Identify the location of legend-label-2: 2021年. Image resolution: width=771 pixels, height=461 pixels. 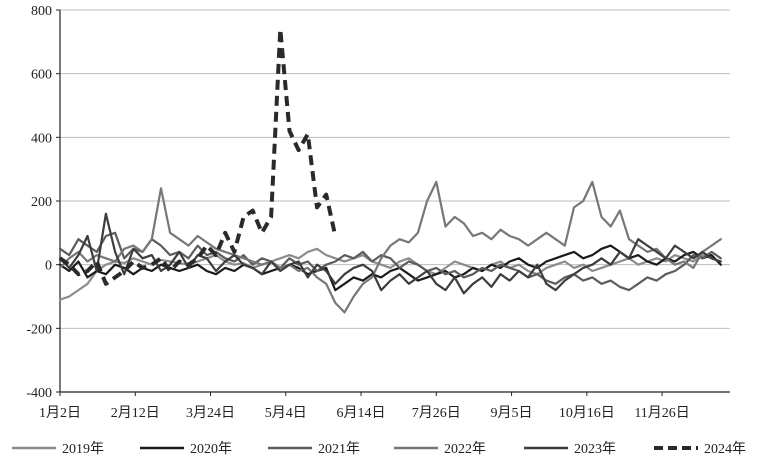
(339, 449).